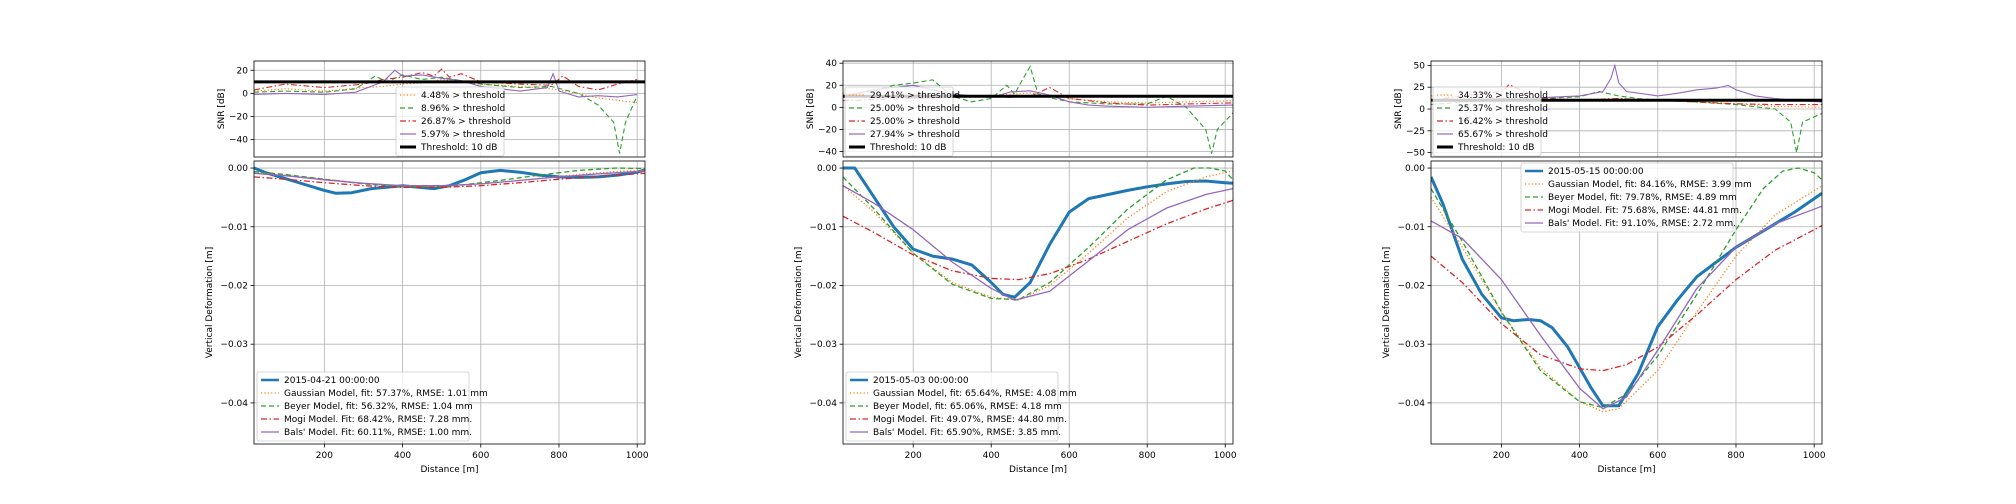 This screenshot has width=2016, height=504. What do you see at coordinates (1415, 154) in the screenshot?
I see `snr-ytick-label: −50` at bounding box center [1415, 154].